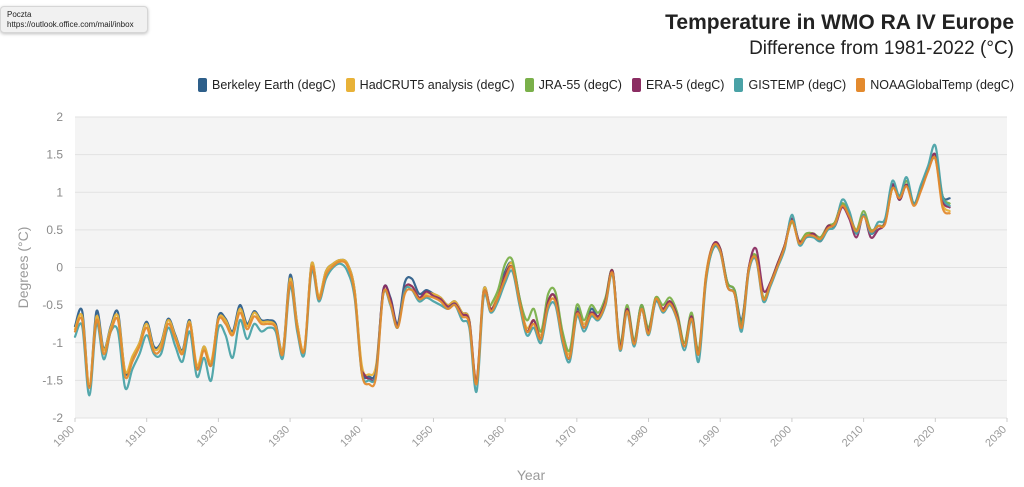 The image size is (1024, 487). What do you see at coordinates (59, 117) in the screenshot?
I see `y-tick-label: 2` at bounding box center [59, 117].